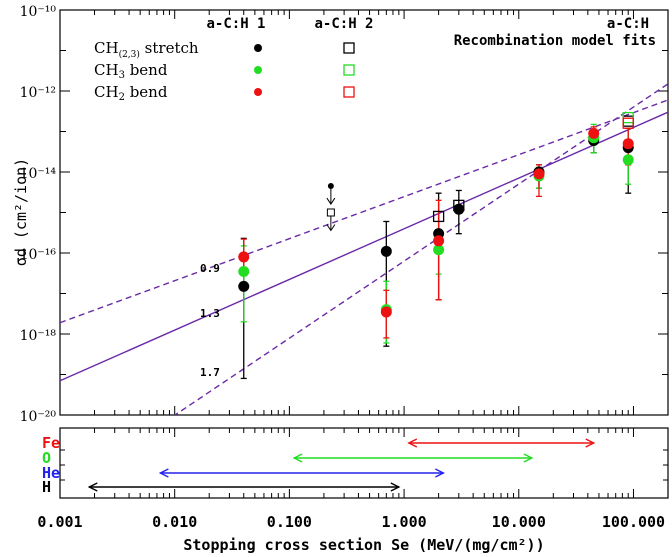  Describe the element at coordinates (51, 473) in the screenshot. I see `ion-label: He` at that location.